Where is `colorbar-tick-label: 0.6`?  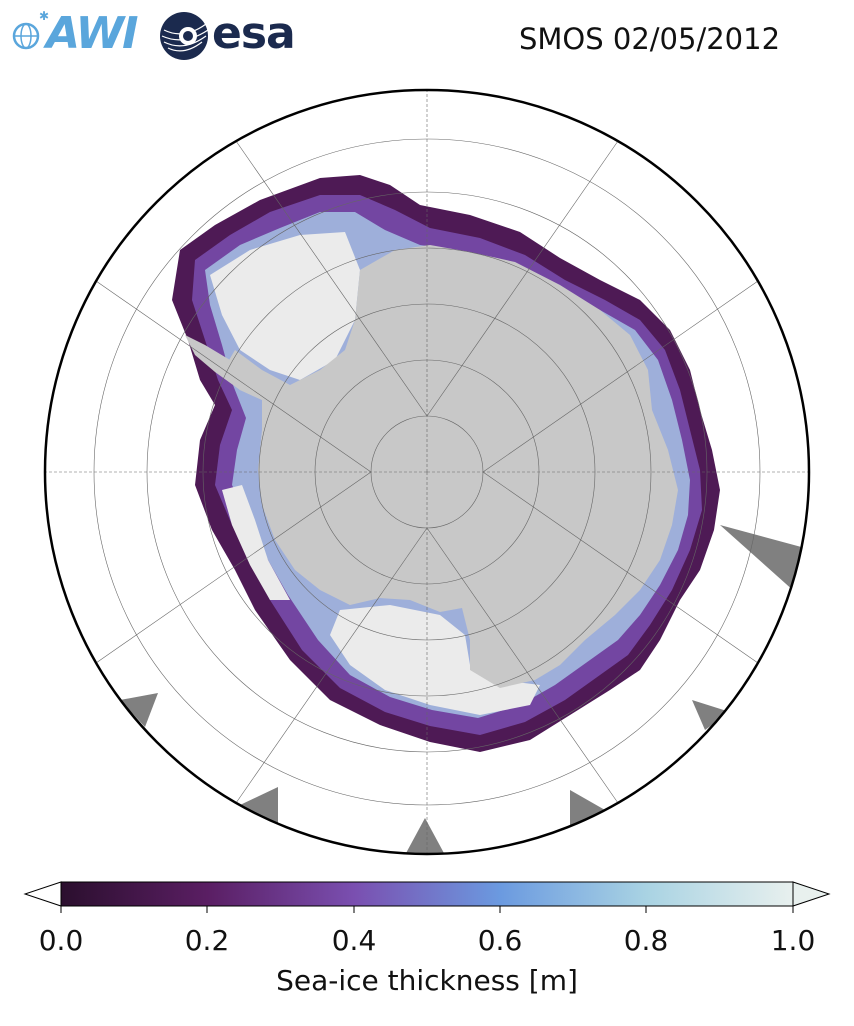 colorbar-tick-label: 0.6 is located at coordinates (500, 940).